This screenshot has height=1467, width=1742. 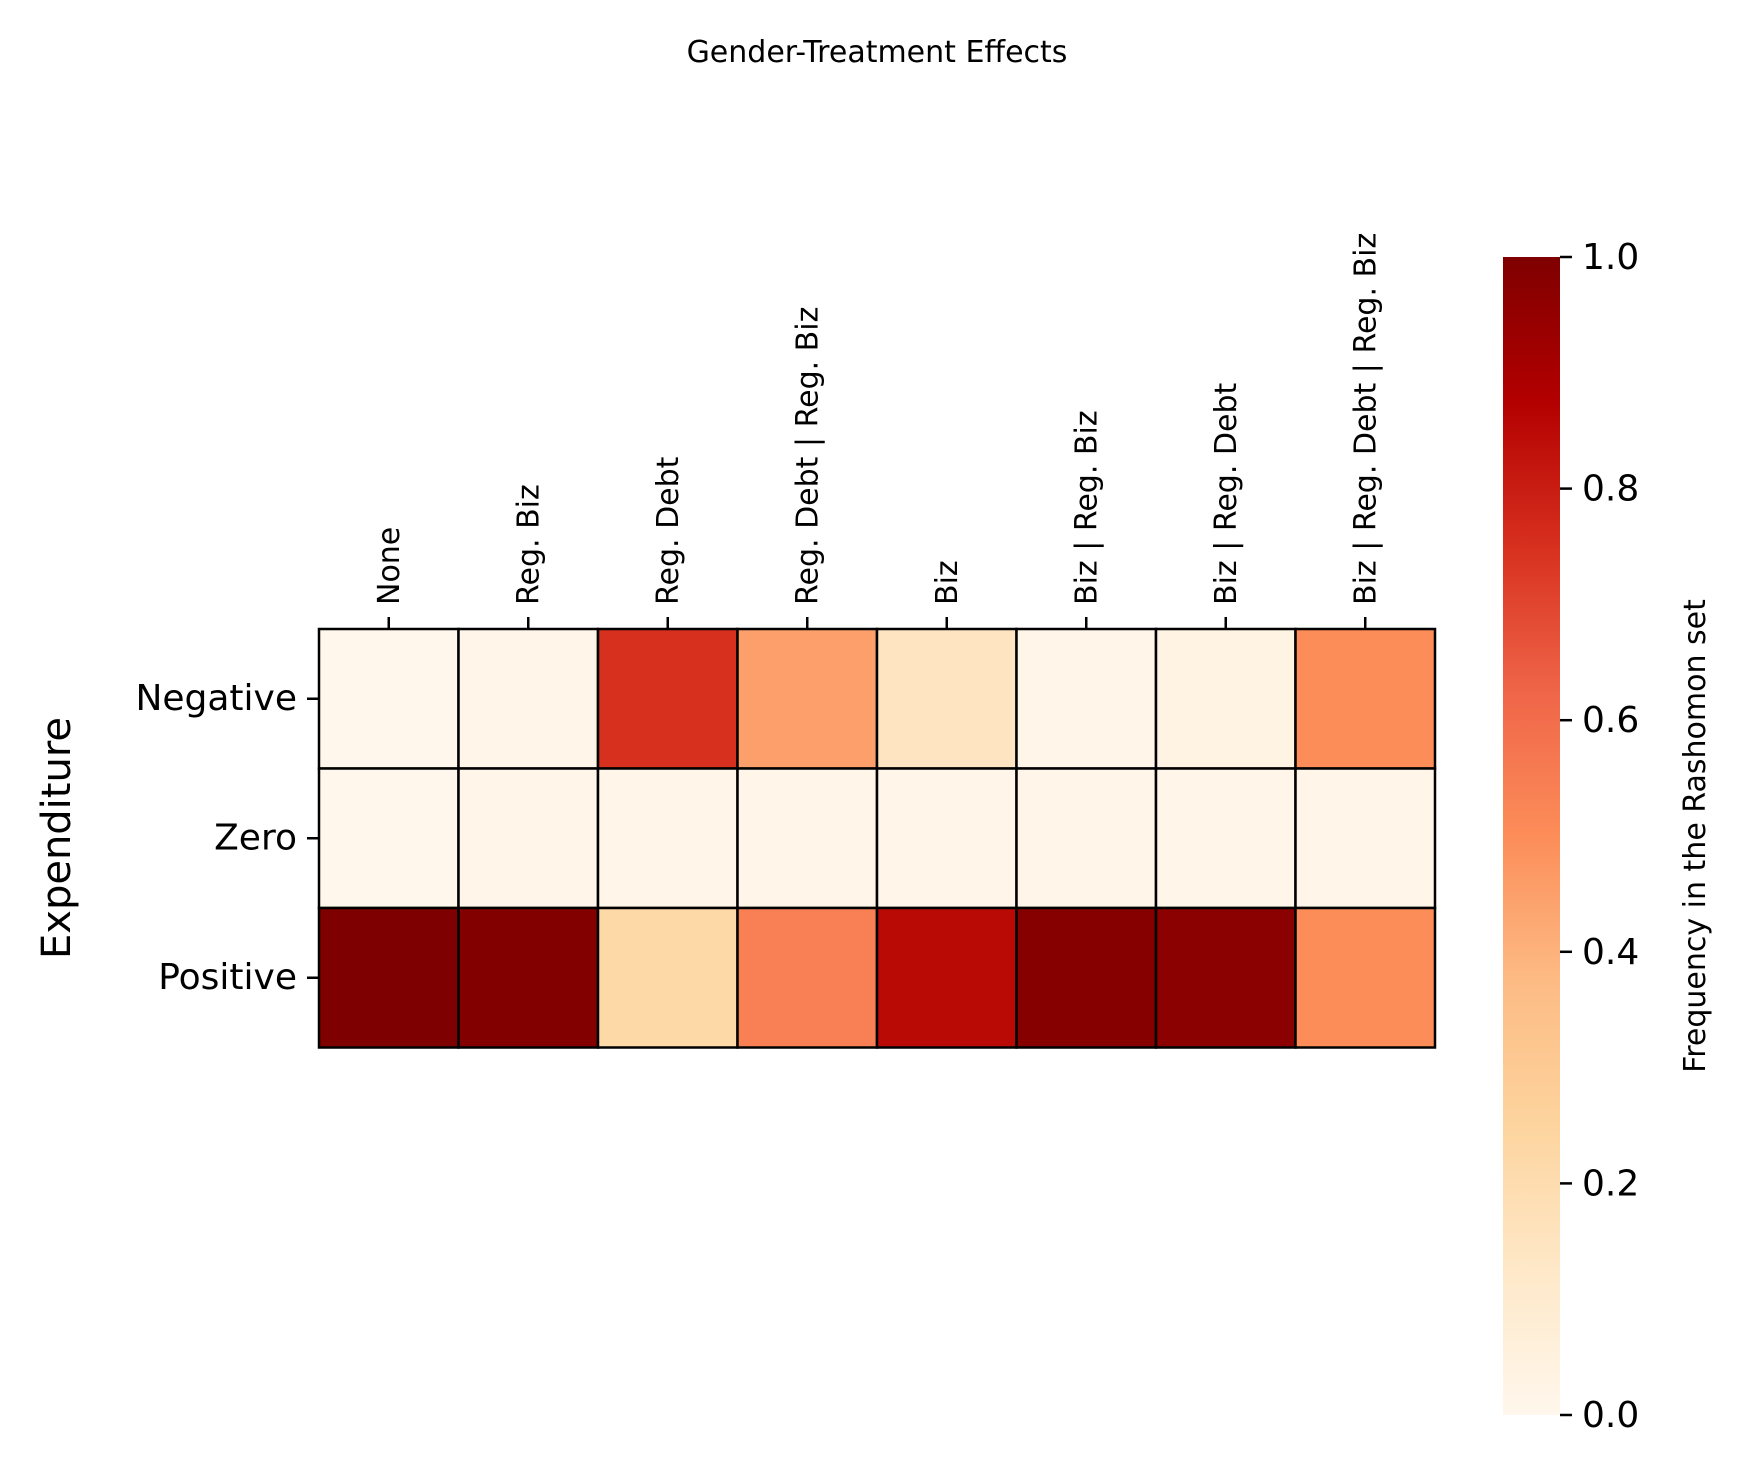 What do you see at coordinates (389, 566) in the screenshot?
I see `x-tick-label: None` at bounding box center [389, 566].